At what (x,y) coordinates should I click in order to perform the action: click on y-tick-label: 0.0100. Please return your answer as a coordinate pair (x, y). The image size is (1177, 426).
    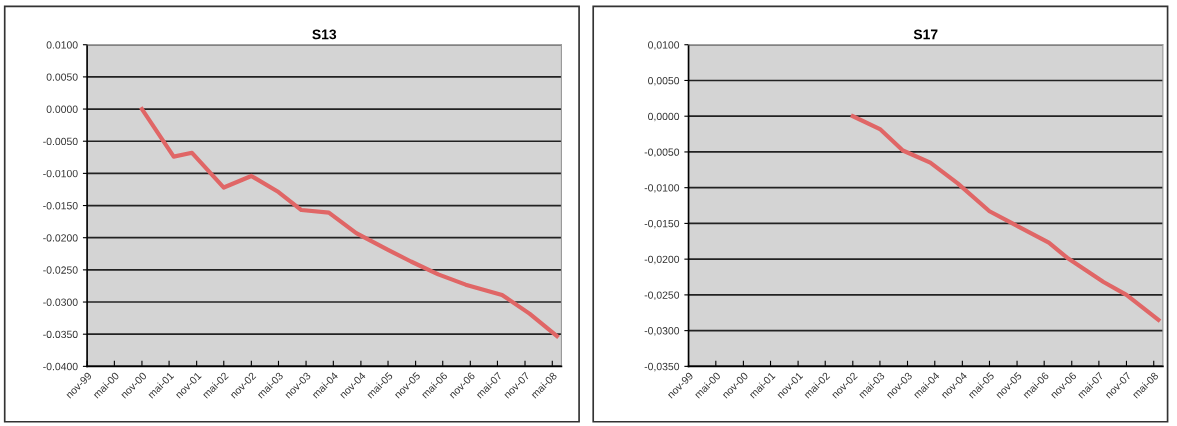
    Looking at the image, I should click on (62, 45).